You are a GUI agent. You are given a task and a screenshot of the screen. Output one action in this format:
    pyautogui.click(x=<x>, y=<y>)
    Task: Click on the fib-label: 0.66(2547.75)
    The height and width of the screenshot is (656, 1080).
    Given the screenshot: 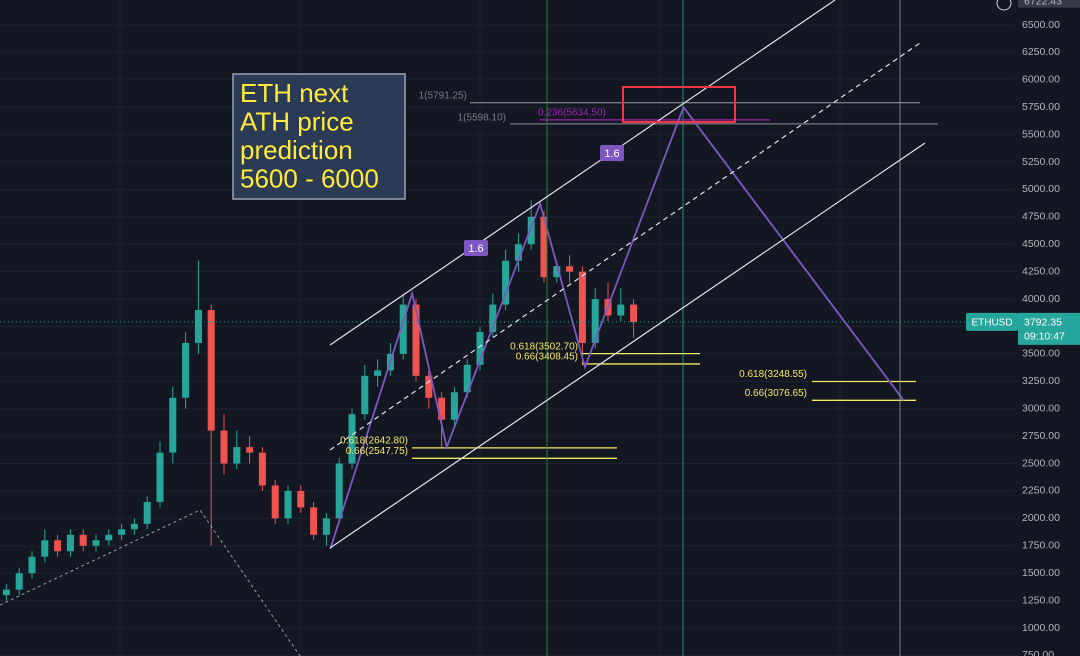 What is the action you would take?
    pyautogui.click(x=377, y=451)
    